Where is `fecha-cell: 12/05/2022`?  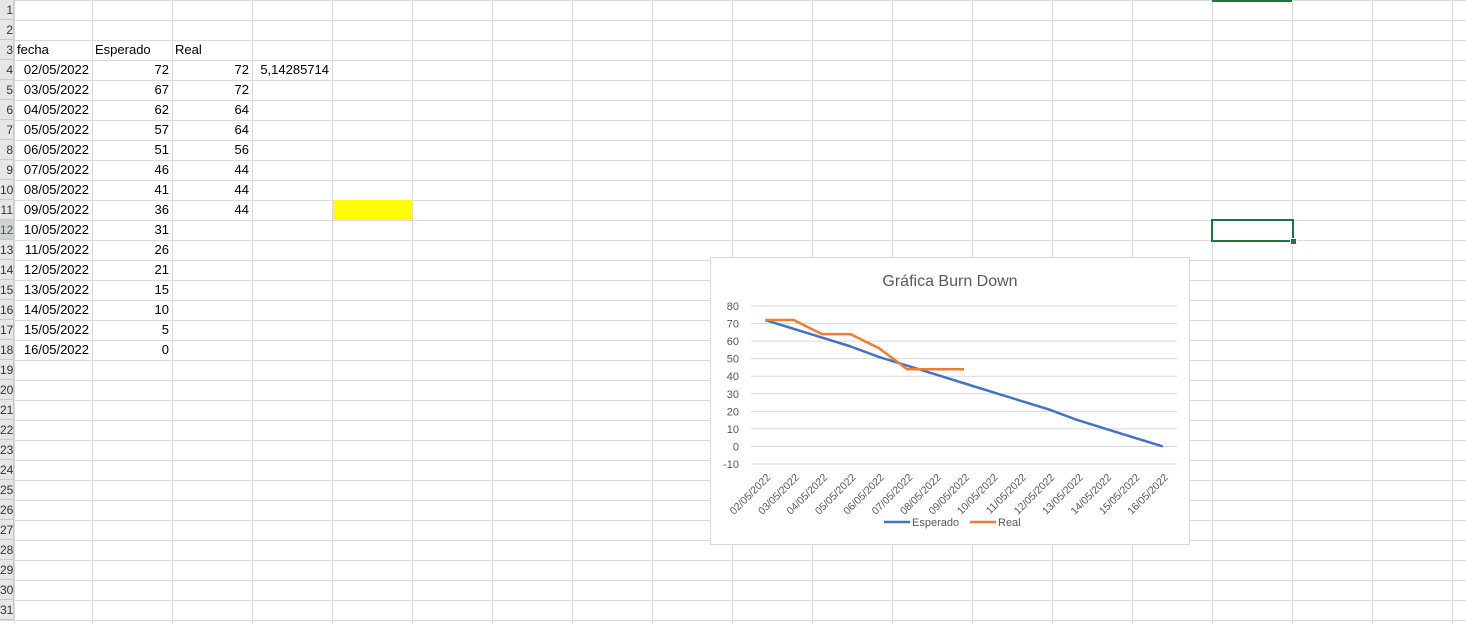 fecha-cell: 12/05/2022 is located at coordinates (56, 269).